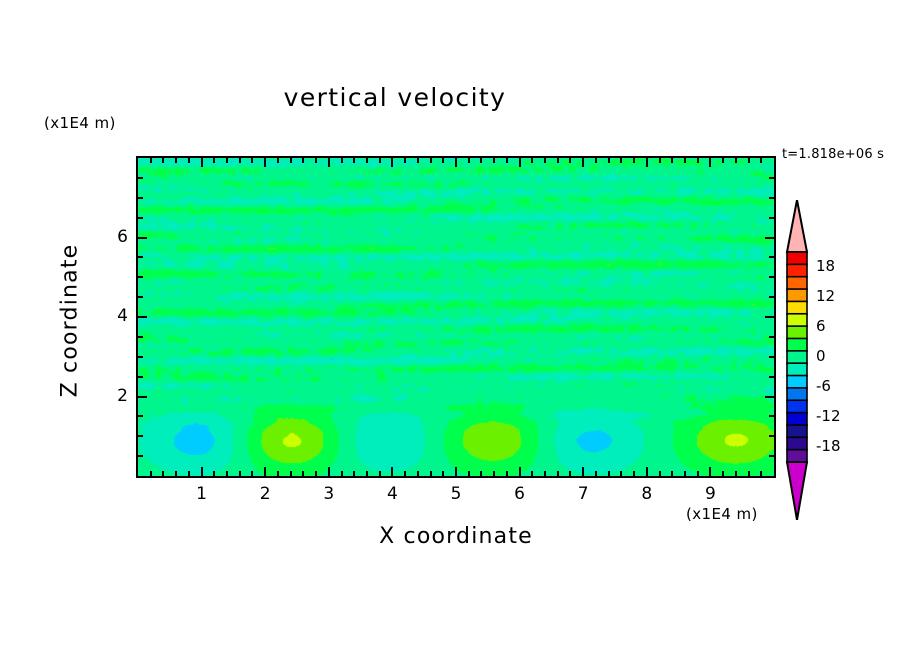 Image resolution: width=904 pixels, height=654 pixels. Describe the element at coordinates (519, 494) in the screenshot. I see `x-axis-tick-label: 6` at that location.